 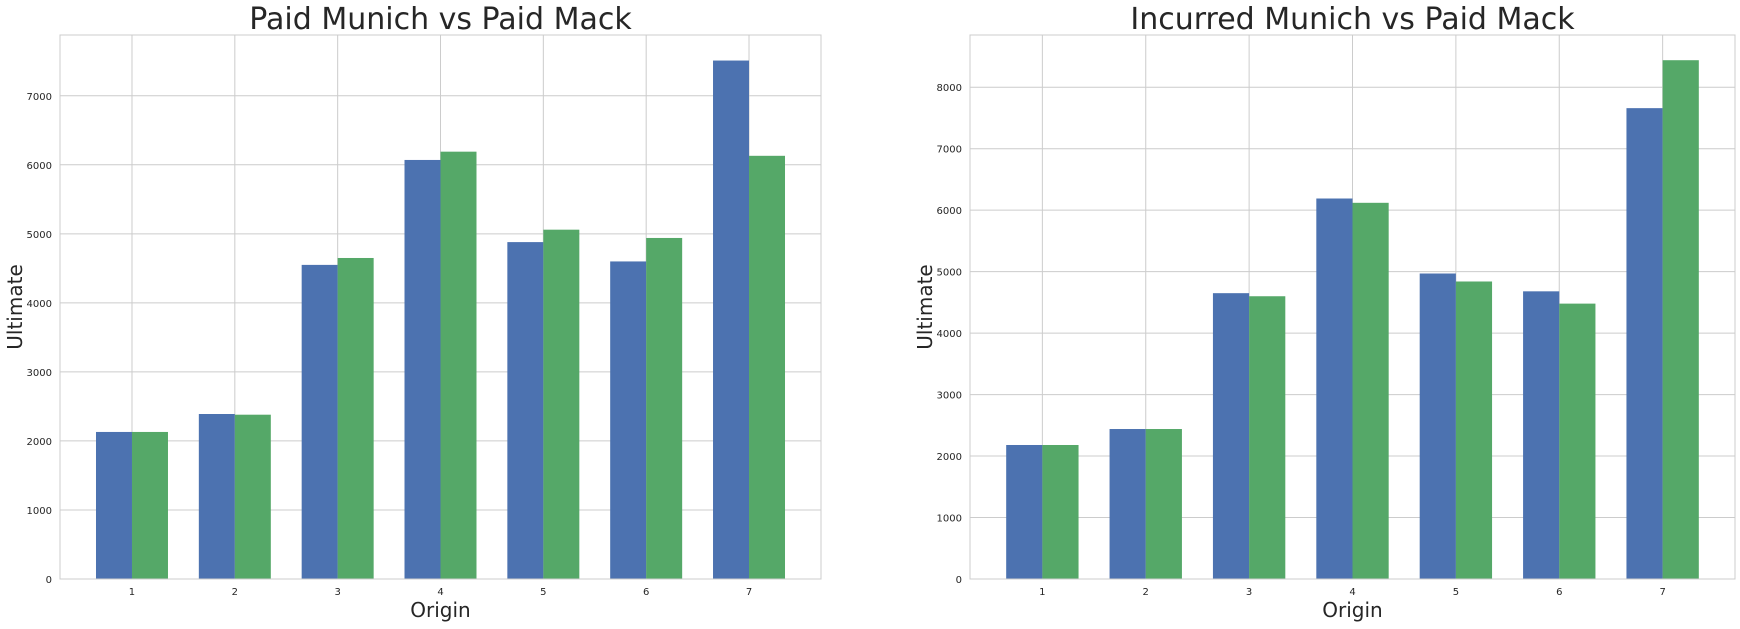 I want to click on chart-title: Incurred Munich vs Paid Mack, so click(x=1352, y=19).